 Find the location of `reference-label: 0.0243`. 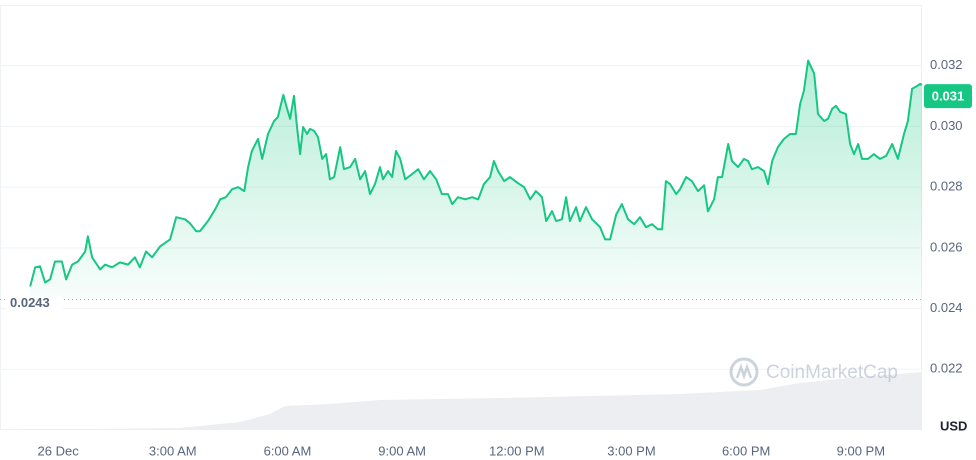

reference-label: 0.0243 is located at coordinates (30, 302).